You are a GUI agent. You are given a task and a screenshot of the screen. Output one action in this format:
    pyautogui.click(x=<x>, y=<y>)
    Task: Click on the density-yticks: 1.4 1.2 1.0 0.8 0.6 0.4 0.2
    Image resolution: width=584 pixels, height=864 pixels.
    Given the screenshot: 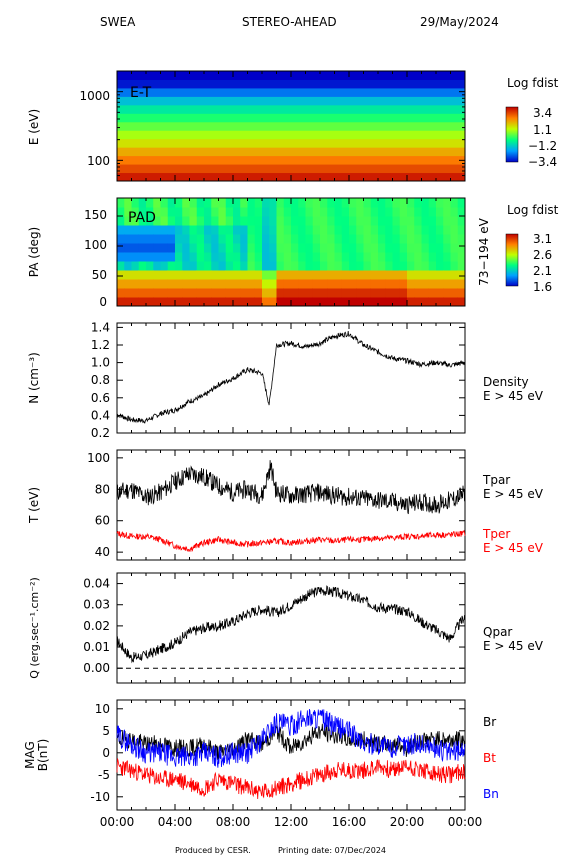 What is the action you would take?
    pyautogui.click(x=278, y=380)
    